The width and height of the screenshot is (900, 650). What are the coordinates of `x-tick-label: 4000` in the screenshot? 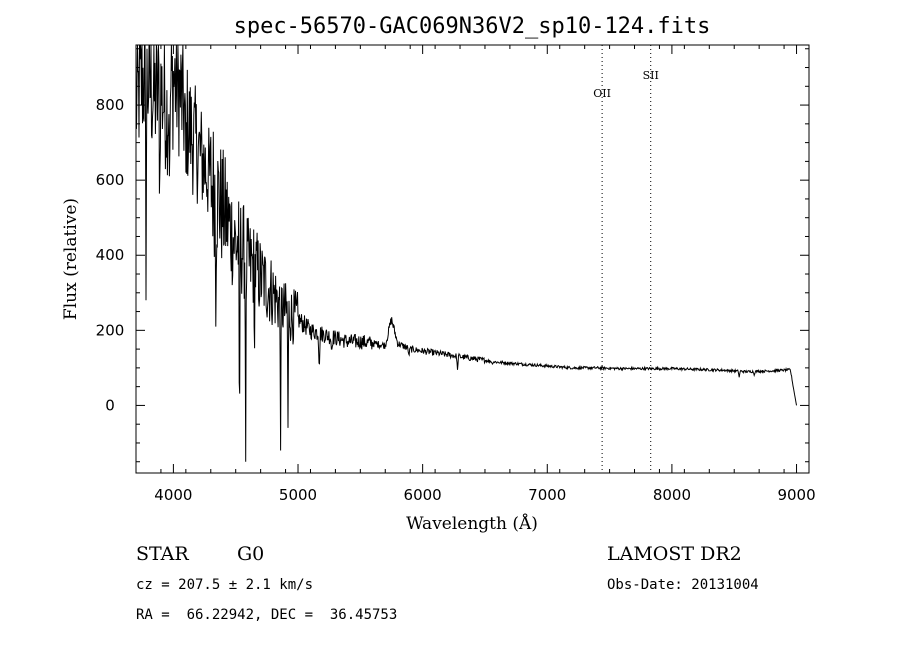 It's located at (173, 495).